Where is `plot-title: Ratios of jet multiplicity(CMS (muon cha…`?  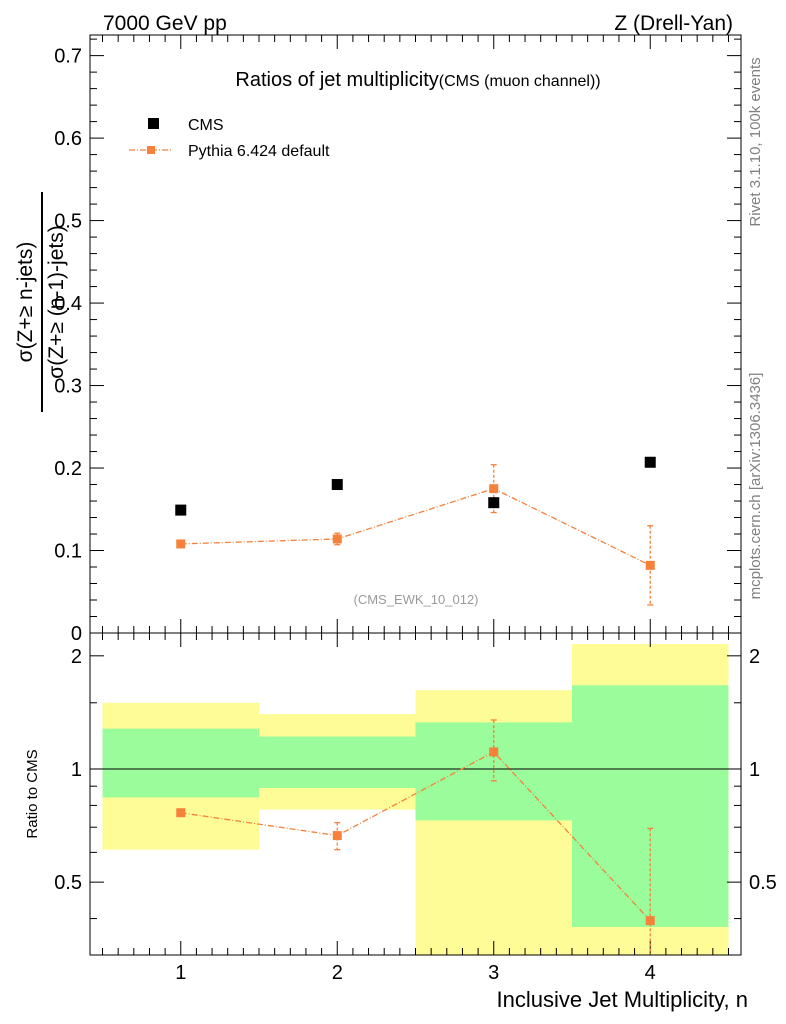
plot-title: Ratios of jet multiplicity(CMS (muon cha… is located at coordinates (417, 80).